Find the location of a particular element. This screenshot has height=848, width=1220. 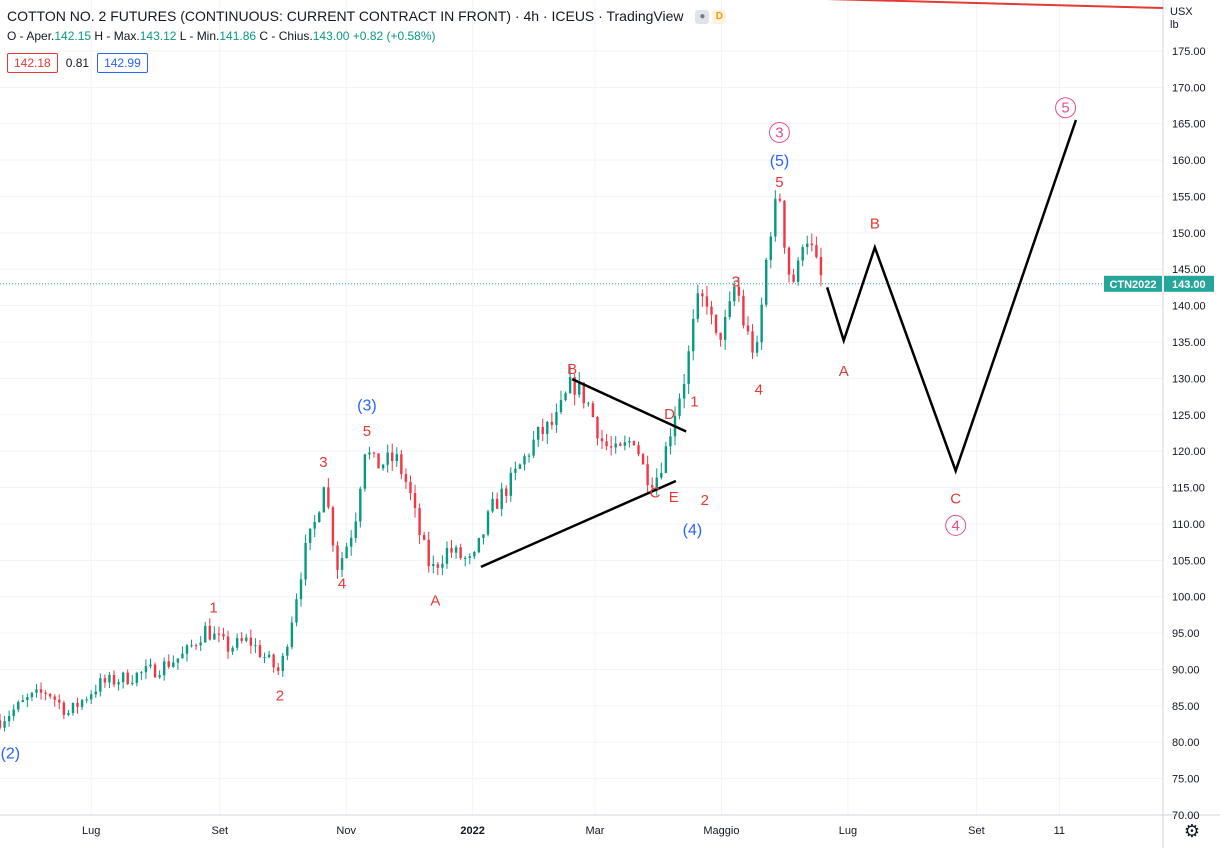

wave-label: 3 is located at coordinates (736, 282).